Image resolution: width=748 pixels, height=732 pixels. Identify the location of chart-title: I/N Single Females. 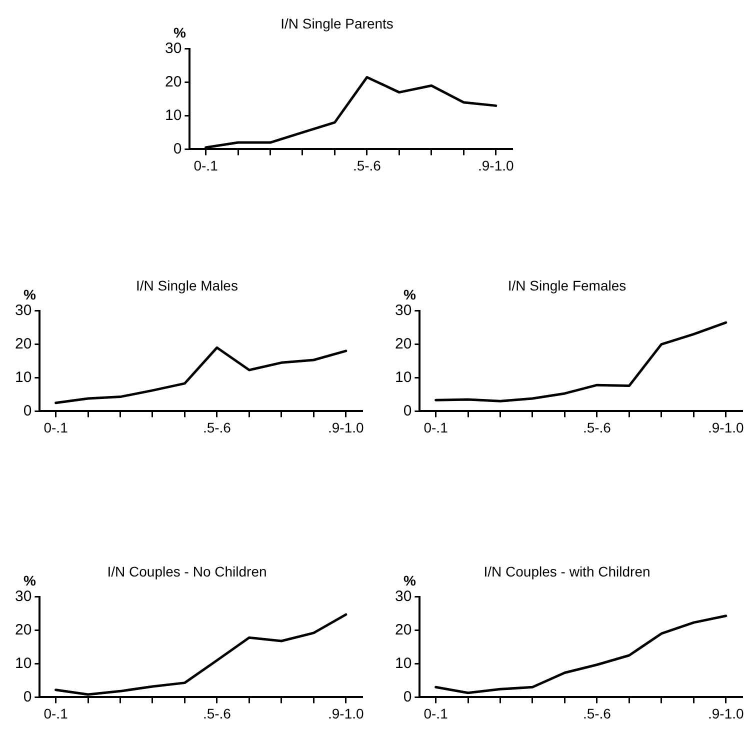
(567, 285).